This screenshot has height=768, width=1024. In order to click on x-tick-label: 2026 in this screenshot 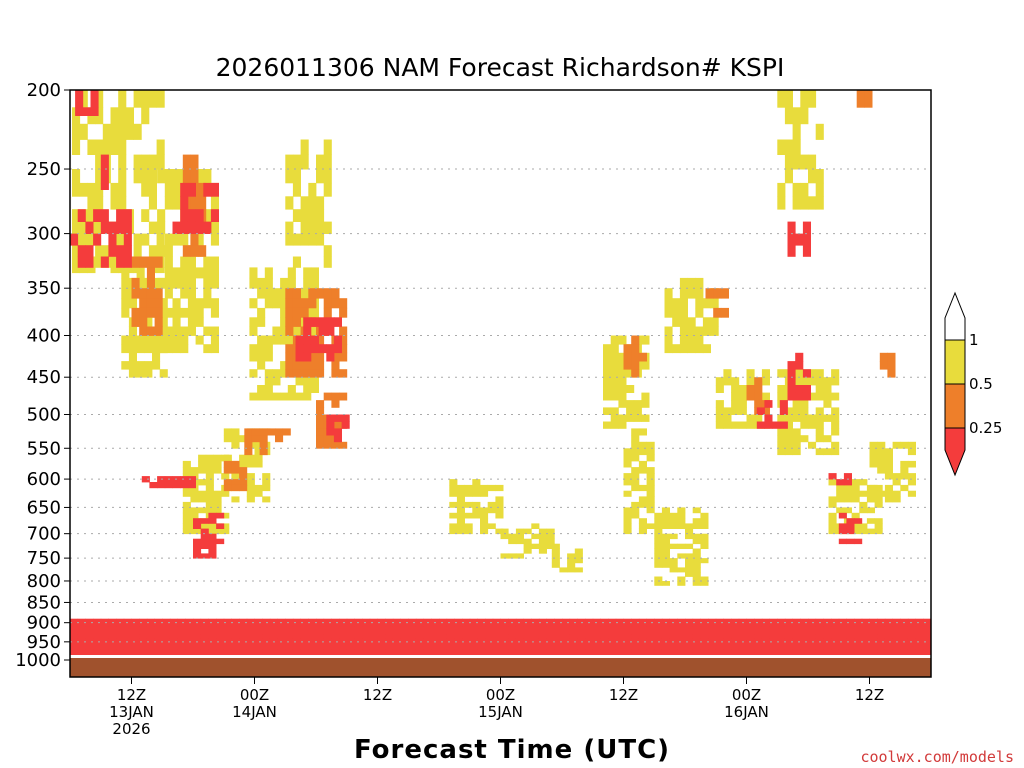, I will do `click(131, 729)`.